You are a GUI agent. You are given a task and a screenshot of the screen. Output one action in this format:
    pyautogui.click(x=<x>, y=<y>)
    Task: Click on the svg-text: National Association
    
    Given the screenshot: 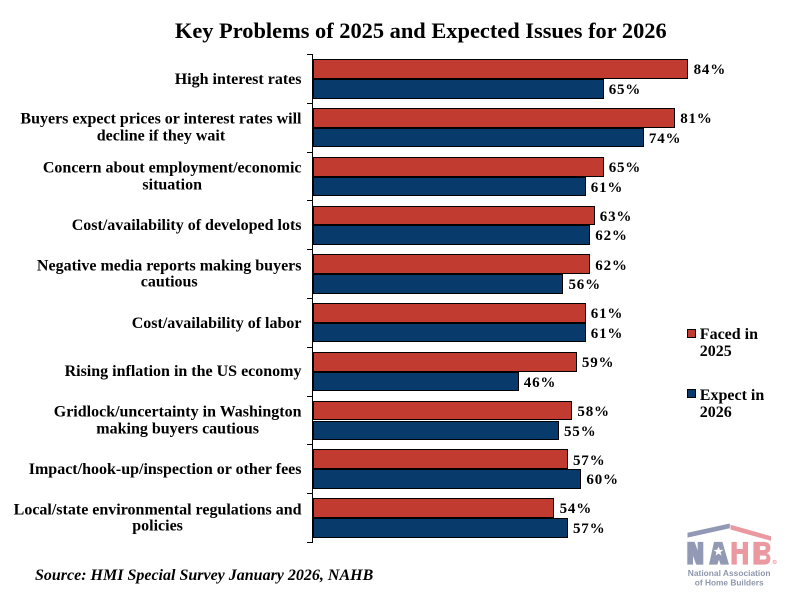 What is the action you would take?
    pyautogui.click(x=729, y=573)
    